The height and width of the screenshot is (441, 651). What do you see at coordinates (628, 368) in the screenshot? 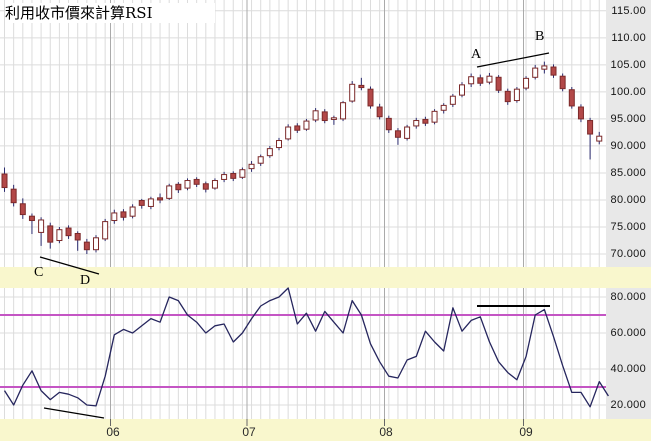
I see `rsi-axis-label: 40.000` at bounding box center [628, 368].